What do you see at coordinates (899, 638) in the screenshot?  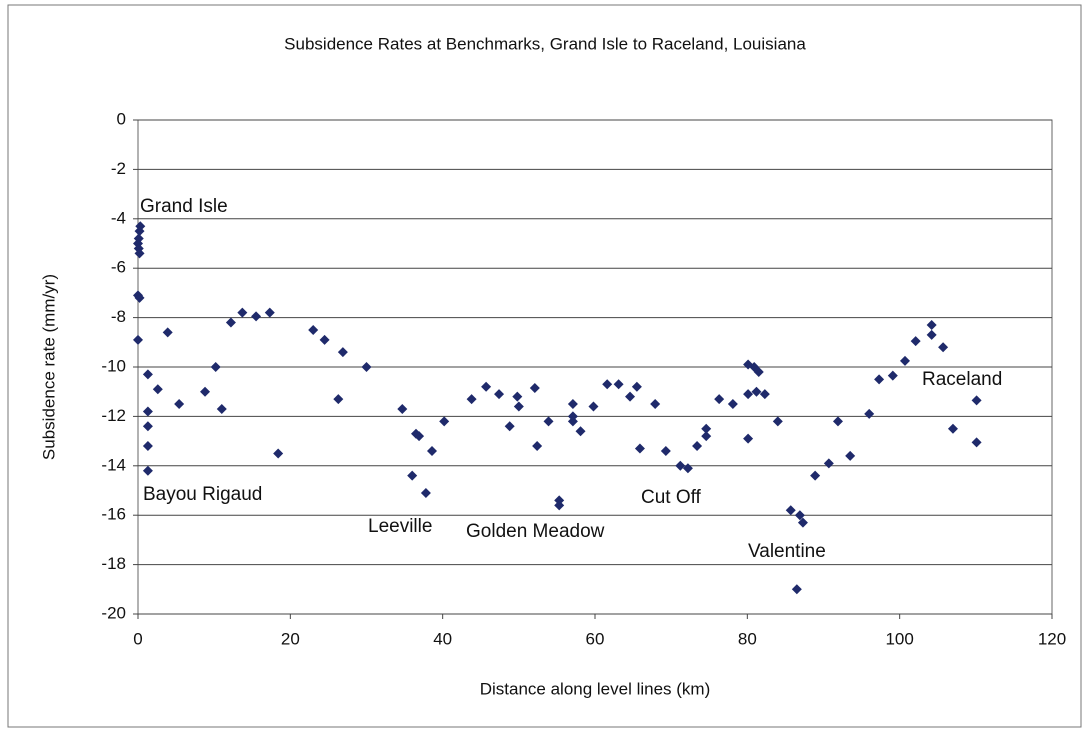 I see `x-tick-label: 100` at bounding box center [899, 638].